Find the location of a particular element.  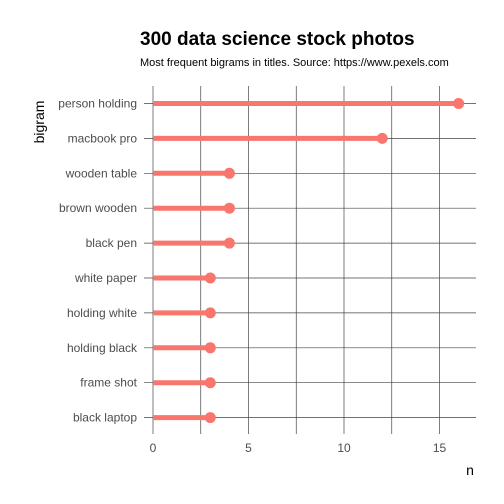

x-tick-label: 10 is located at coordinates (344, 448).